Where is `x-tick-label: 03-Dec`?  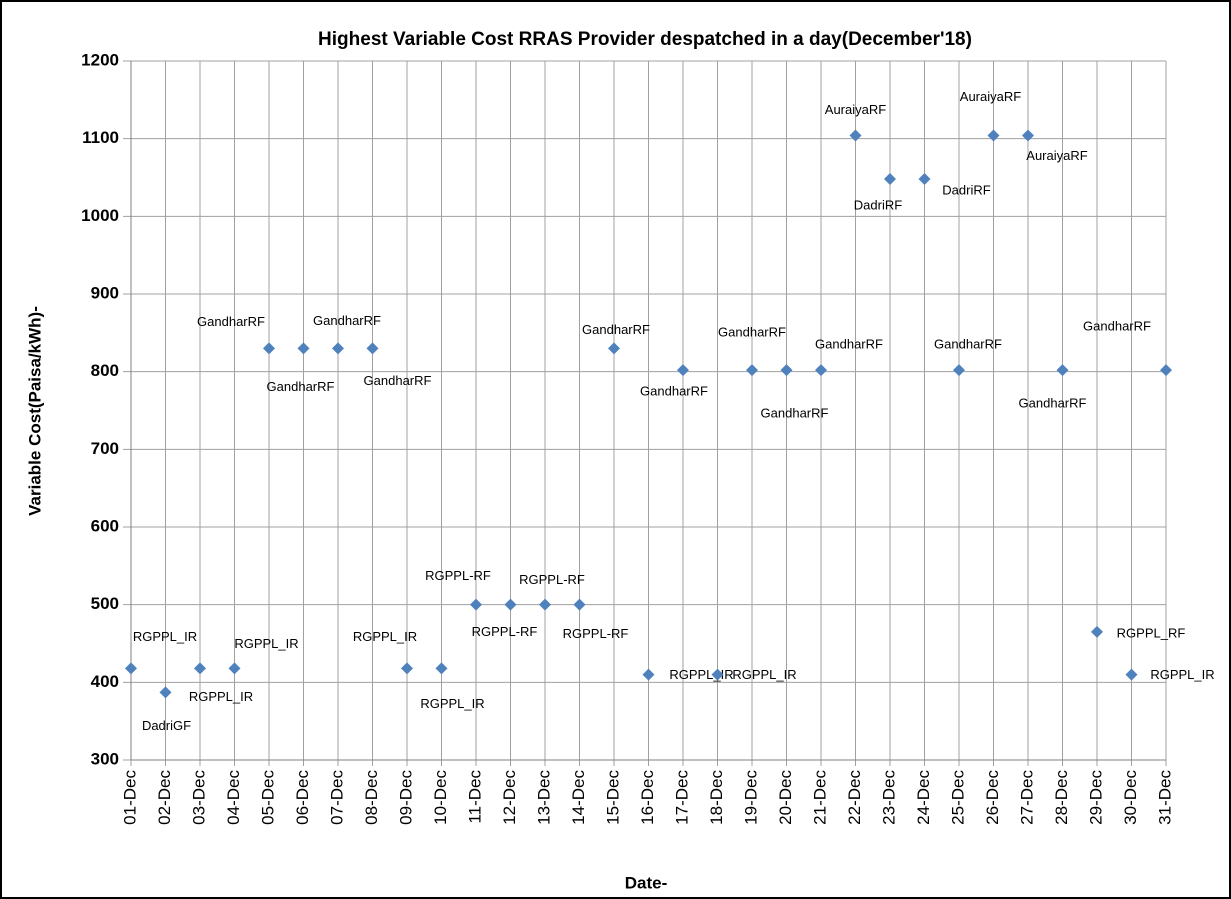 x-tick-label: 03-Dec is located at coordinates (198, 797).